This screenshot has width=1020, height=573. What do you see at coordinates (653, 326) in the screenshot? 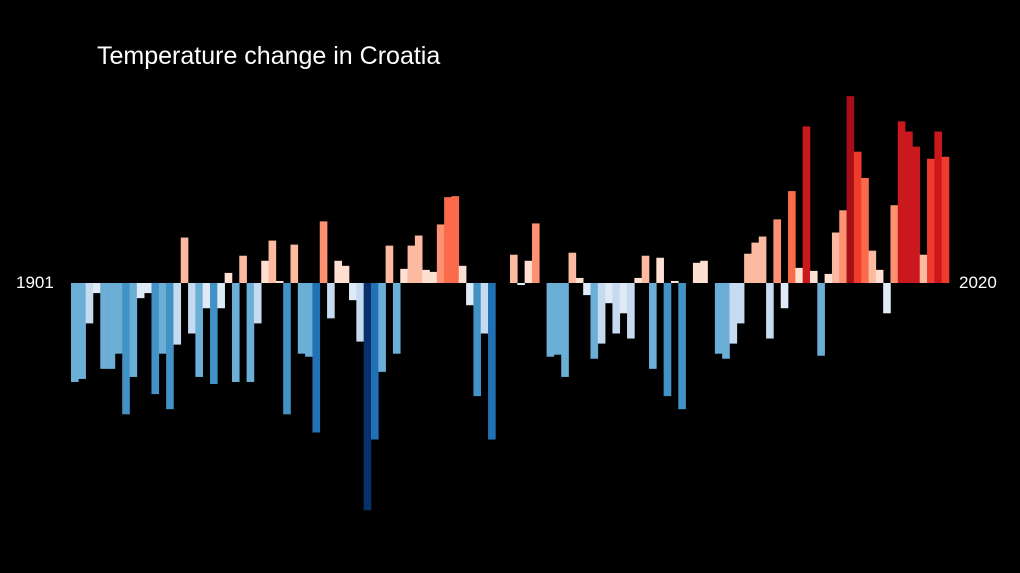
I see `bar-1980` at bounding box center [653, 326].